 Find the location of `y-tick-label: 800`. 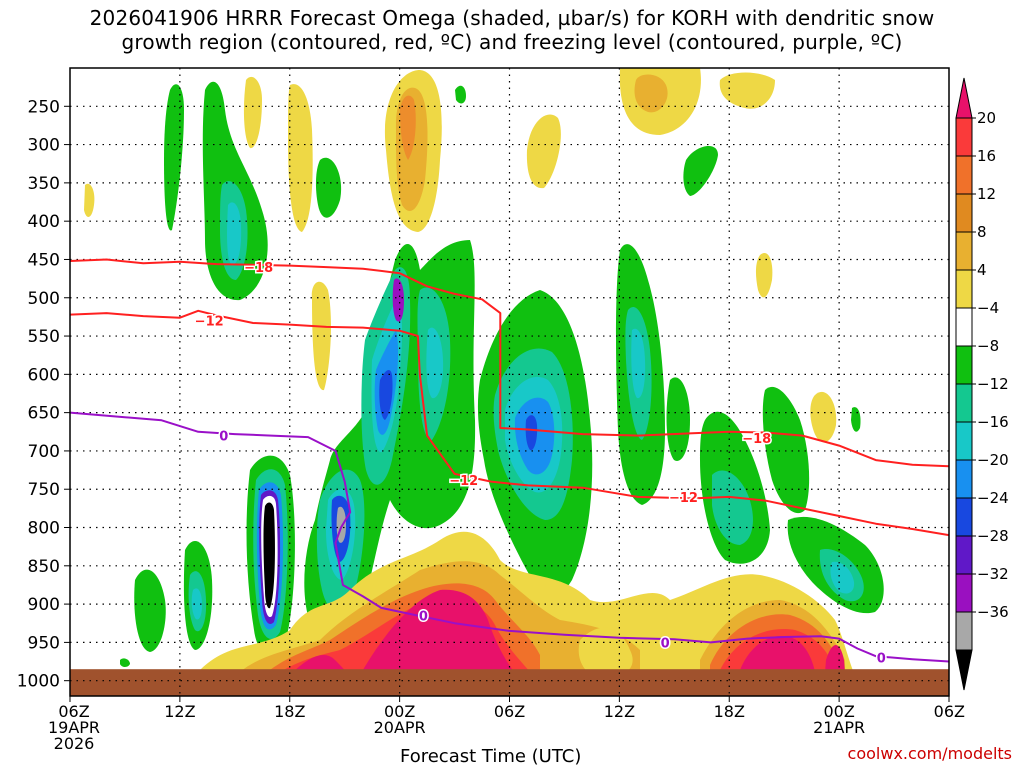

y-tick-label: 800 is located at coordinates (44, 529).